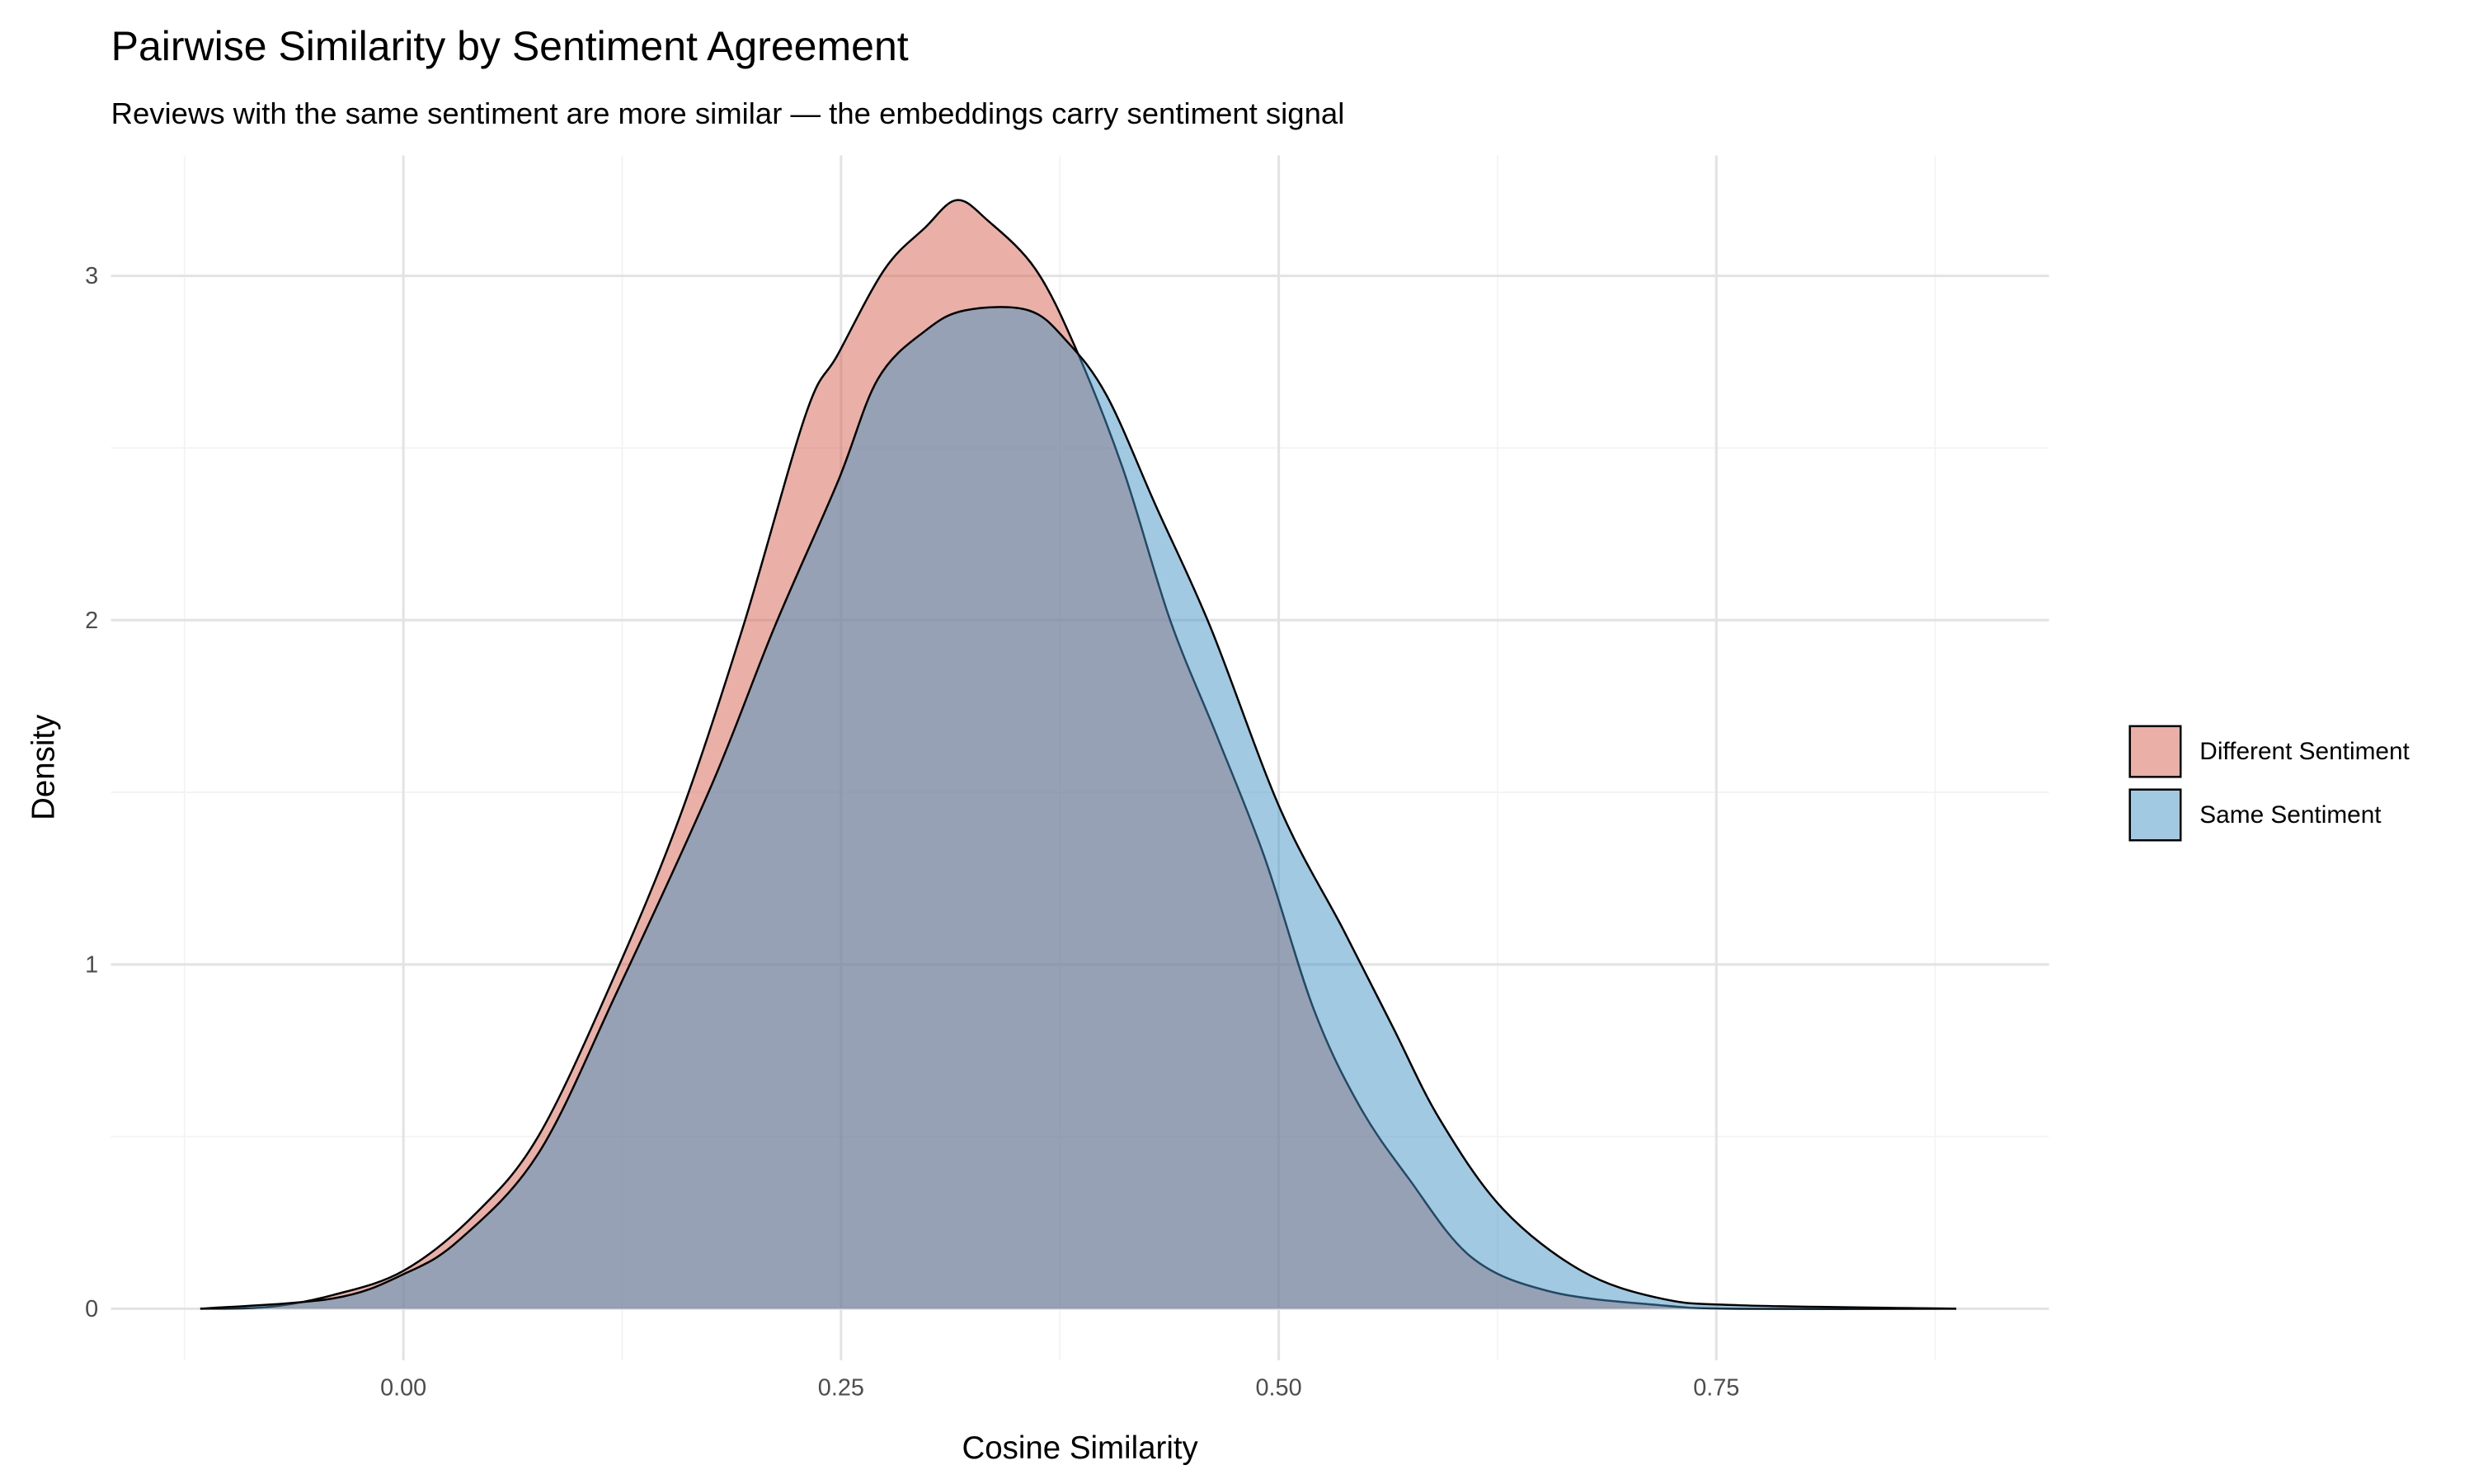 The width and height of the screenshot is (2474, 1484). What do you see at coordinates (2269, 783) in the screenshot?
I see `legend: Different Sentiment Same Sentiment` at bounding box center [2269, 783].